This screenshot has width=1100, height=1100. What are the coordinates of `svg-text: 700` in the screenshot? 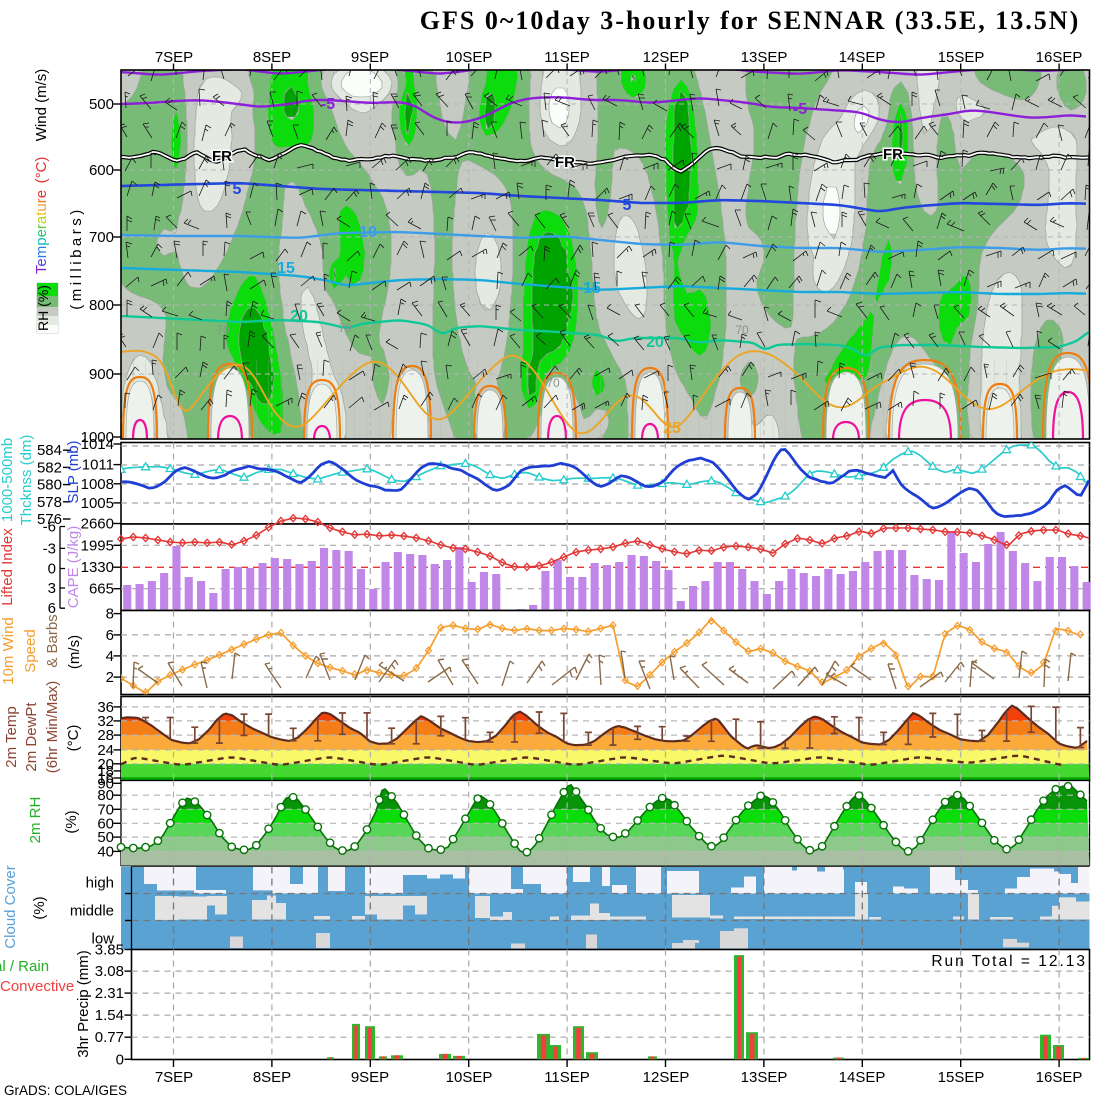 It's located at (101, 237).